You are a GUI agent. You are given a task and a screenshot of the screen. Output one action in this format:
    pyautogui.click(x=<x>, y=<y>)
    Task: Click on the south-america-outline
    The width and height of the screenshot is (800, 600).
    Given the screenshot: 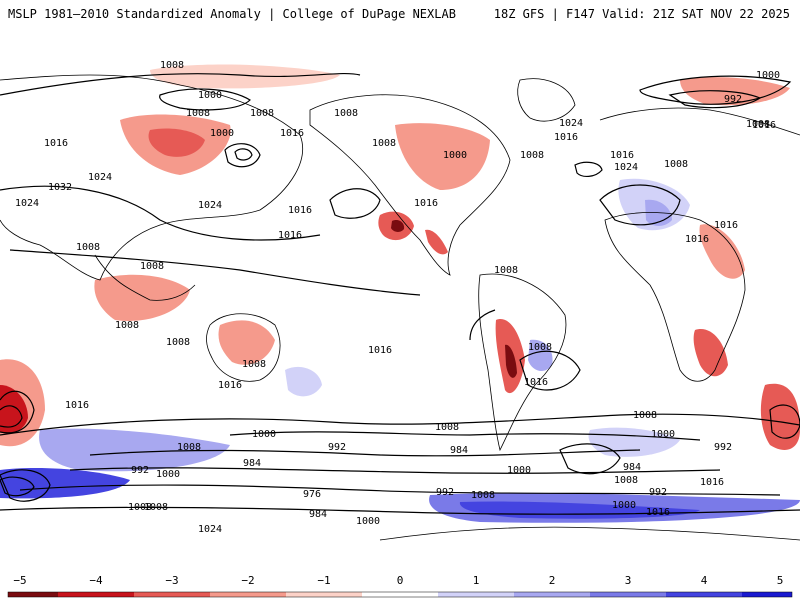 What is the action you would take?
    pyautogui.click(x=522, y=362)
    